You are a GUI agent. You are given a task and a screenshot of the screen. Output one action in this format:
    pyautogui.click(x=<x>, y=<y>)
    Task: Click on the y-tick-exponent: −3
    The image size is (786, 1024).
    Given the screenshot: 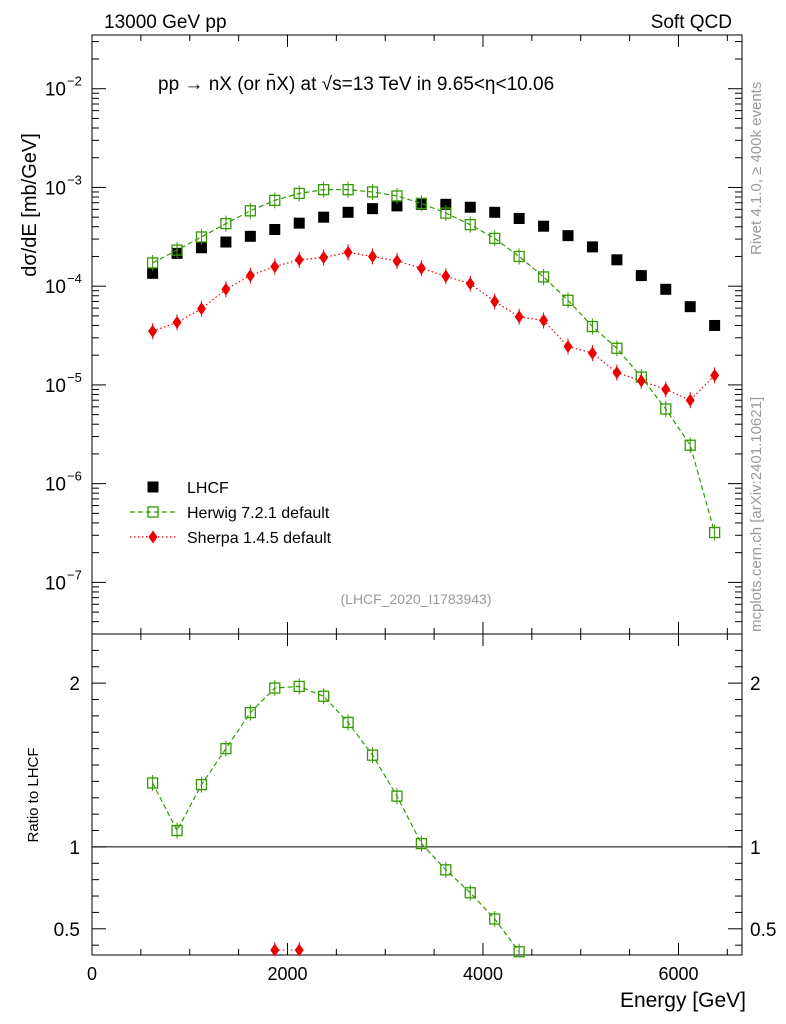 What is the action you would take?
    pyautogui.click(x=74, y=179)
    